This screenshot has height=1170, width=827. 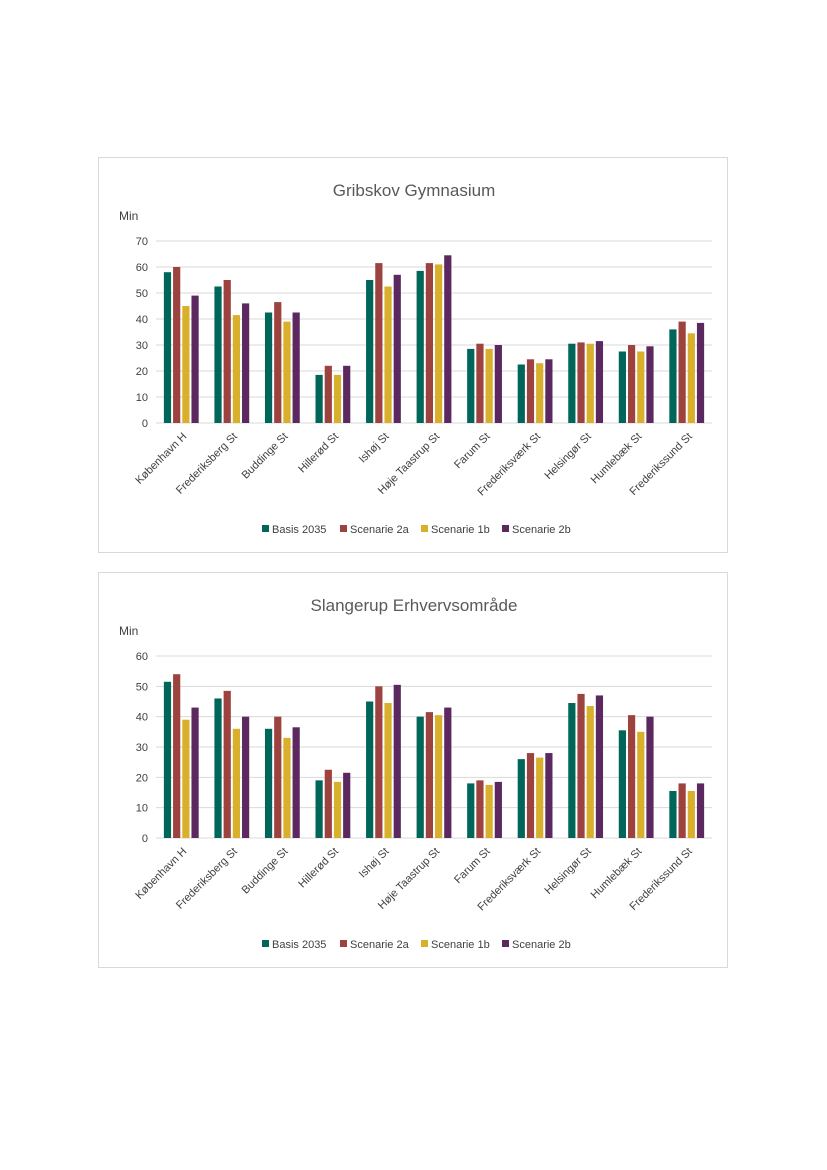 What do you see at coordinates (142, 320) in the screenshot?
I see `y-tick-label: 40` at bounding box center [142, 320].